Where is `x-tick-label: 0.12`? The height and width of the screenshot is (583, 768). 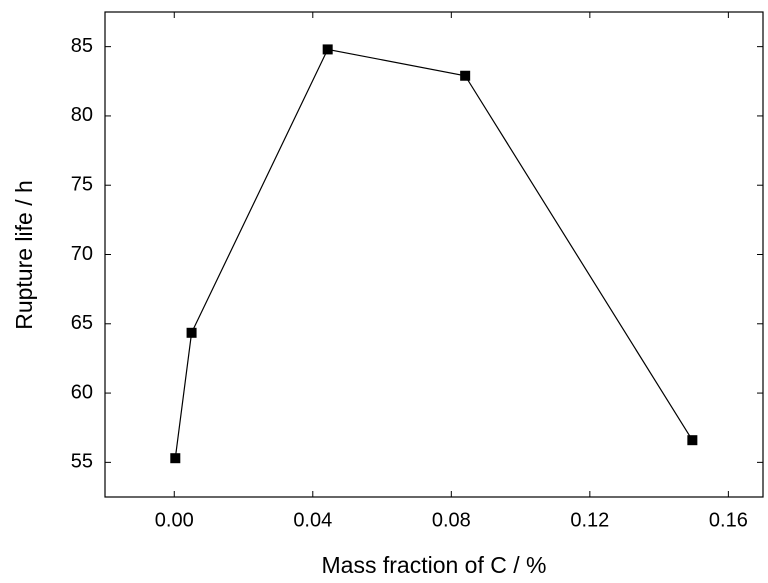 x-tick-label: 0.12 is located at coordinates (589, 520).